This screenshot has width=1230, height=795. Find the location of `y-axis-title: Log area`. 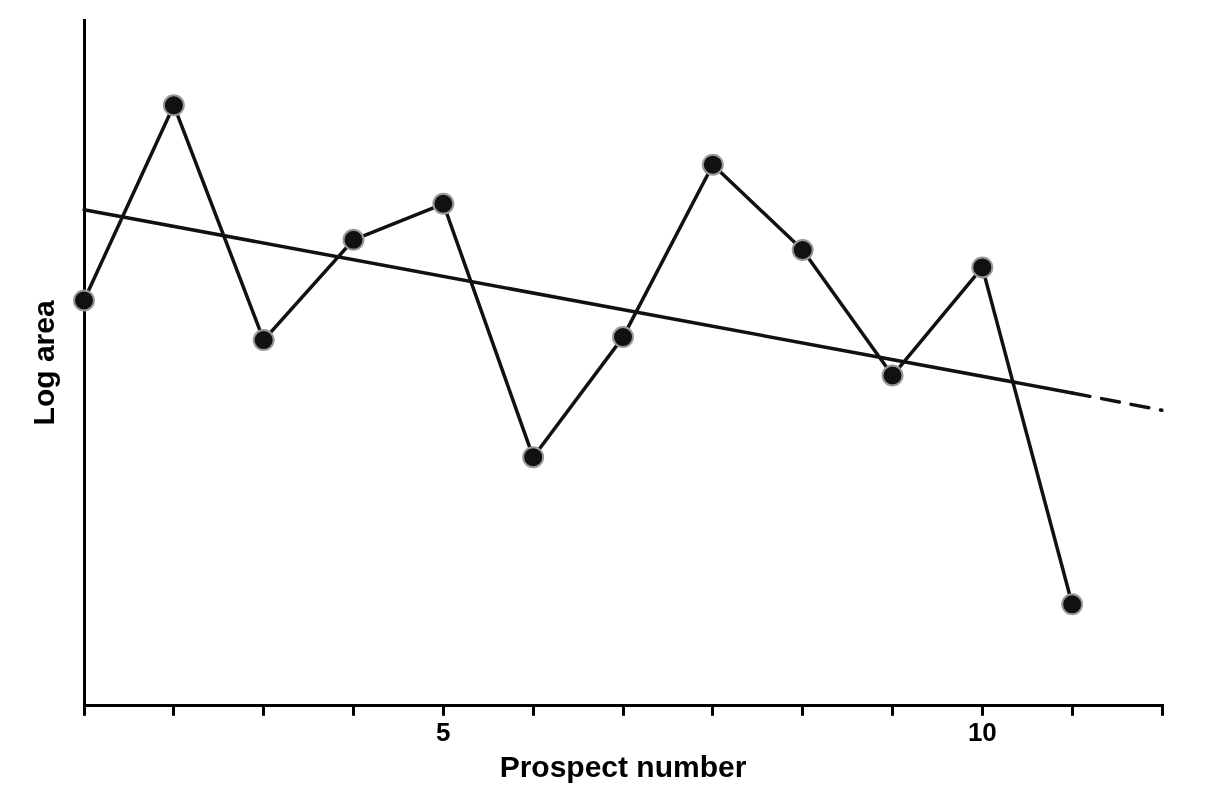

y-axis-title: Log area is located at coordinates (44, 363).